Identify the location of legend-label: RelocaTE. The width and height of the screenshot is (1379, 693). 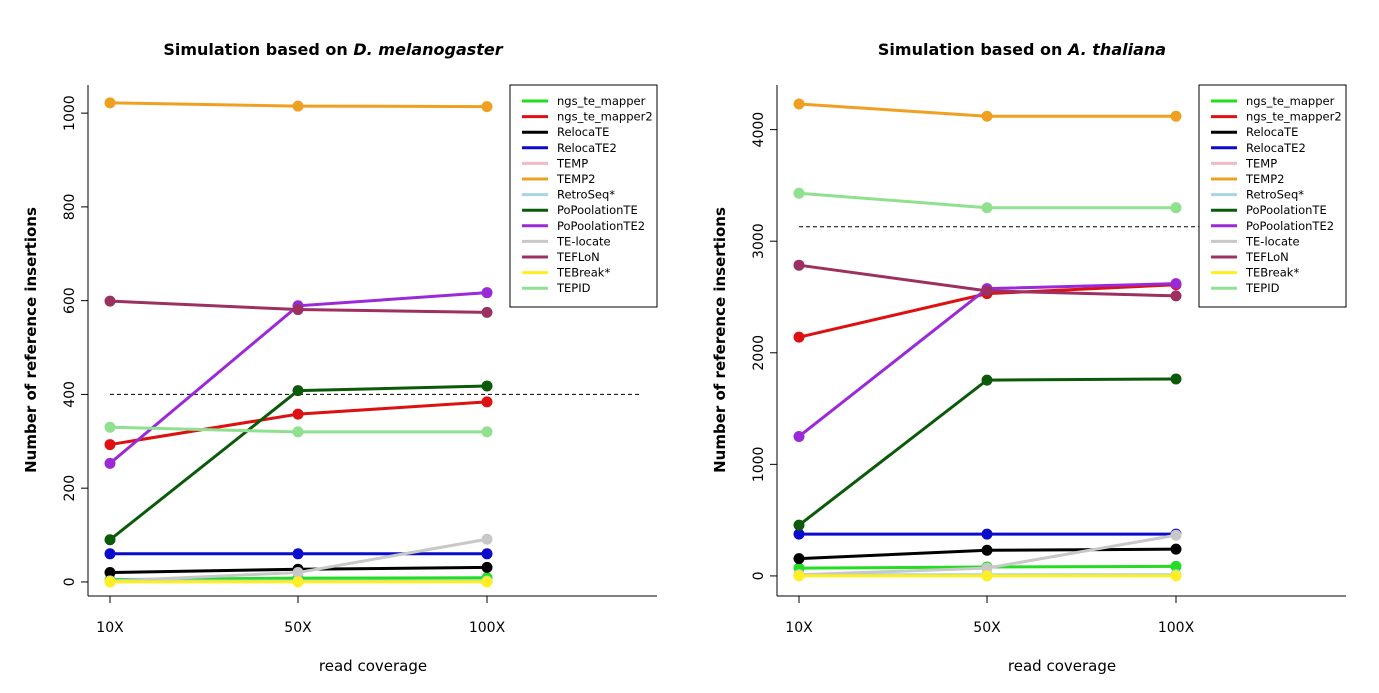
(583, 132).